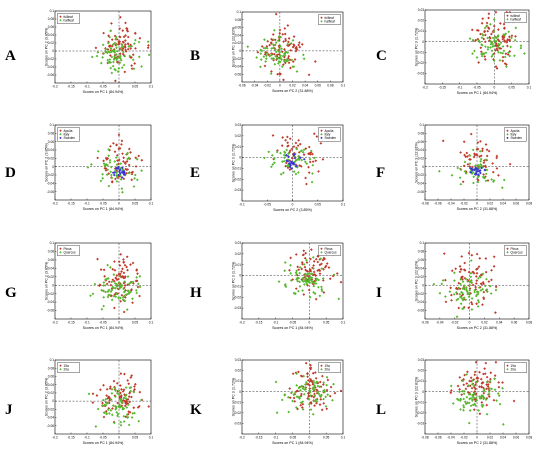 This screenshot has width=550, height=467. I want to click on y-tick-label: 0.01, so click(238, 265).